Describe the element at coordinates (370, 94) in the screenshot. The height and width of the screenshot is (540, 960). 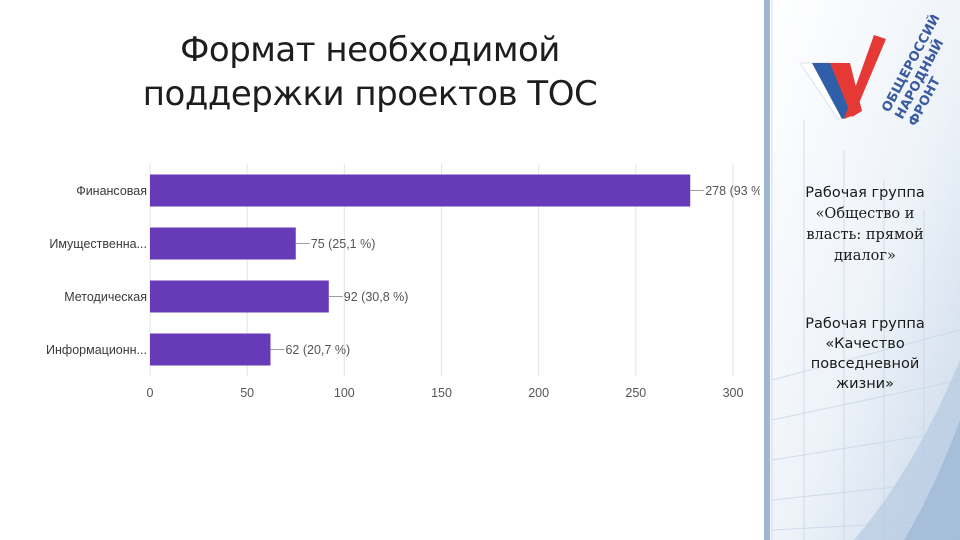
I see `title-line-2: поддержки проектов ТОС` at that location.